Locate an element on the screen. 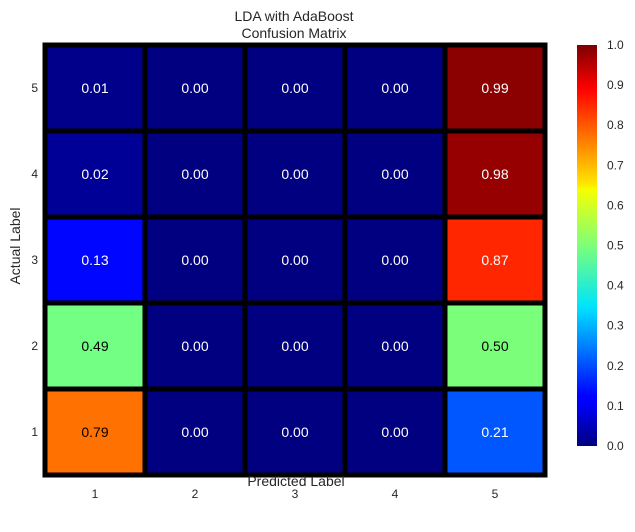 This screenshot has height=532, width=635. cell-value-label: 0.99 is located at coordinates (494, 88).